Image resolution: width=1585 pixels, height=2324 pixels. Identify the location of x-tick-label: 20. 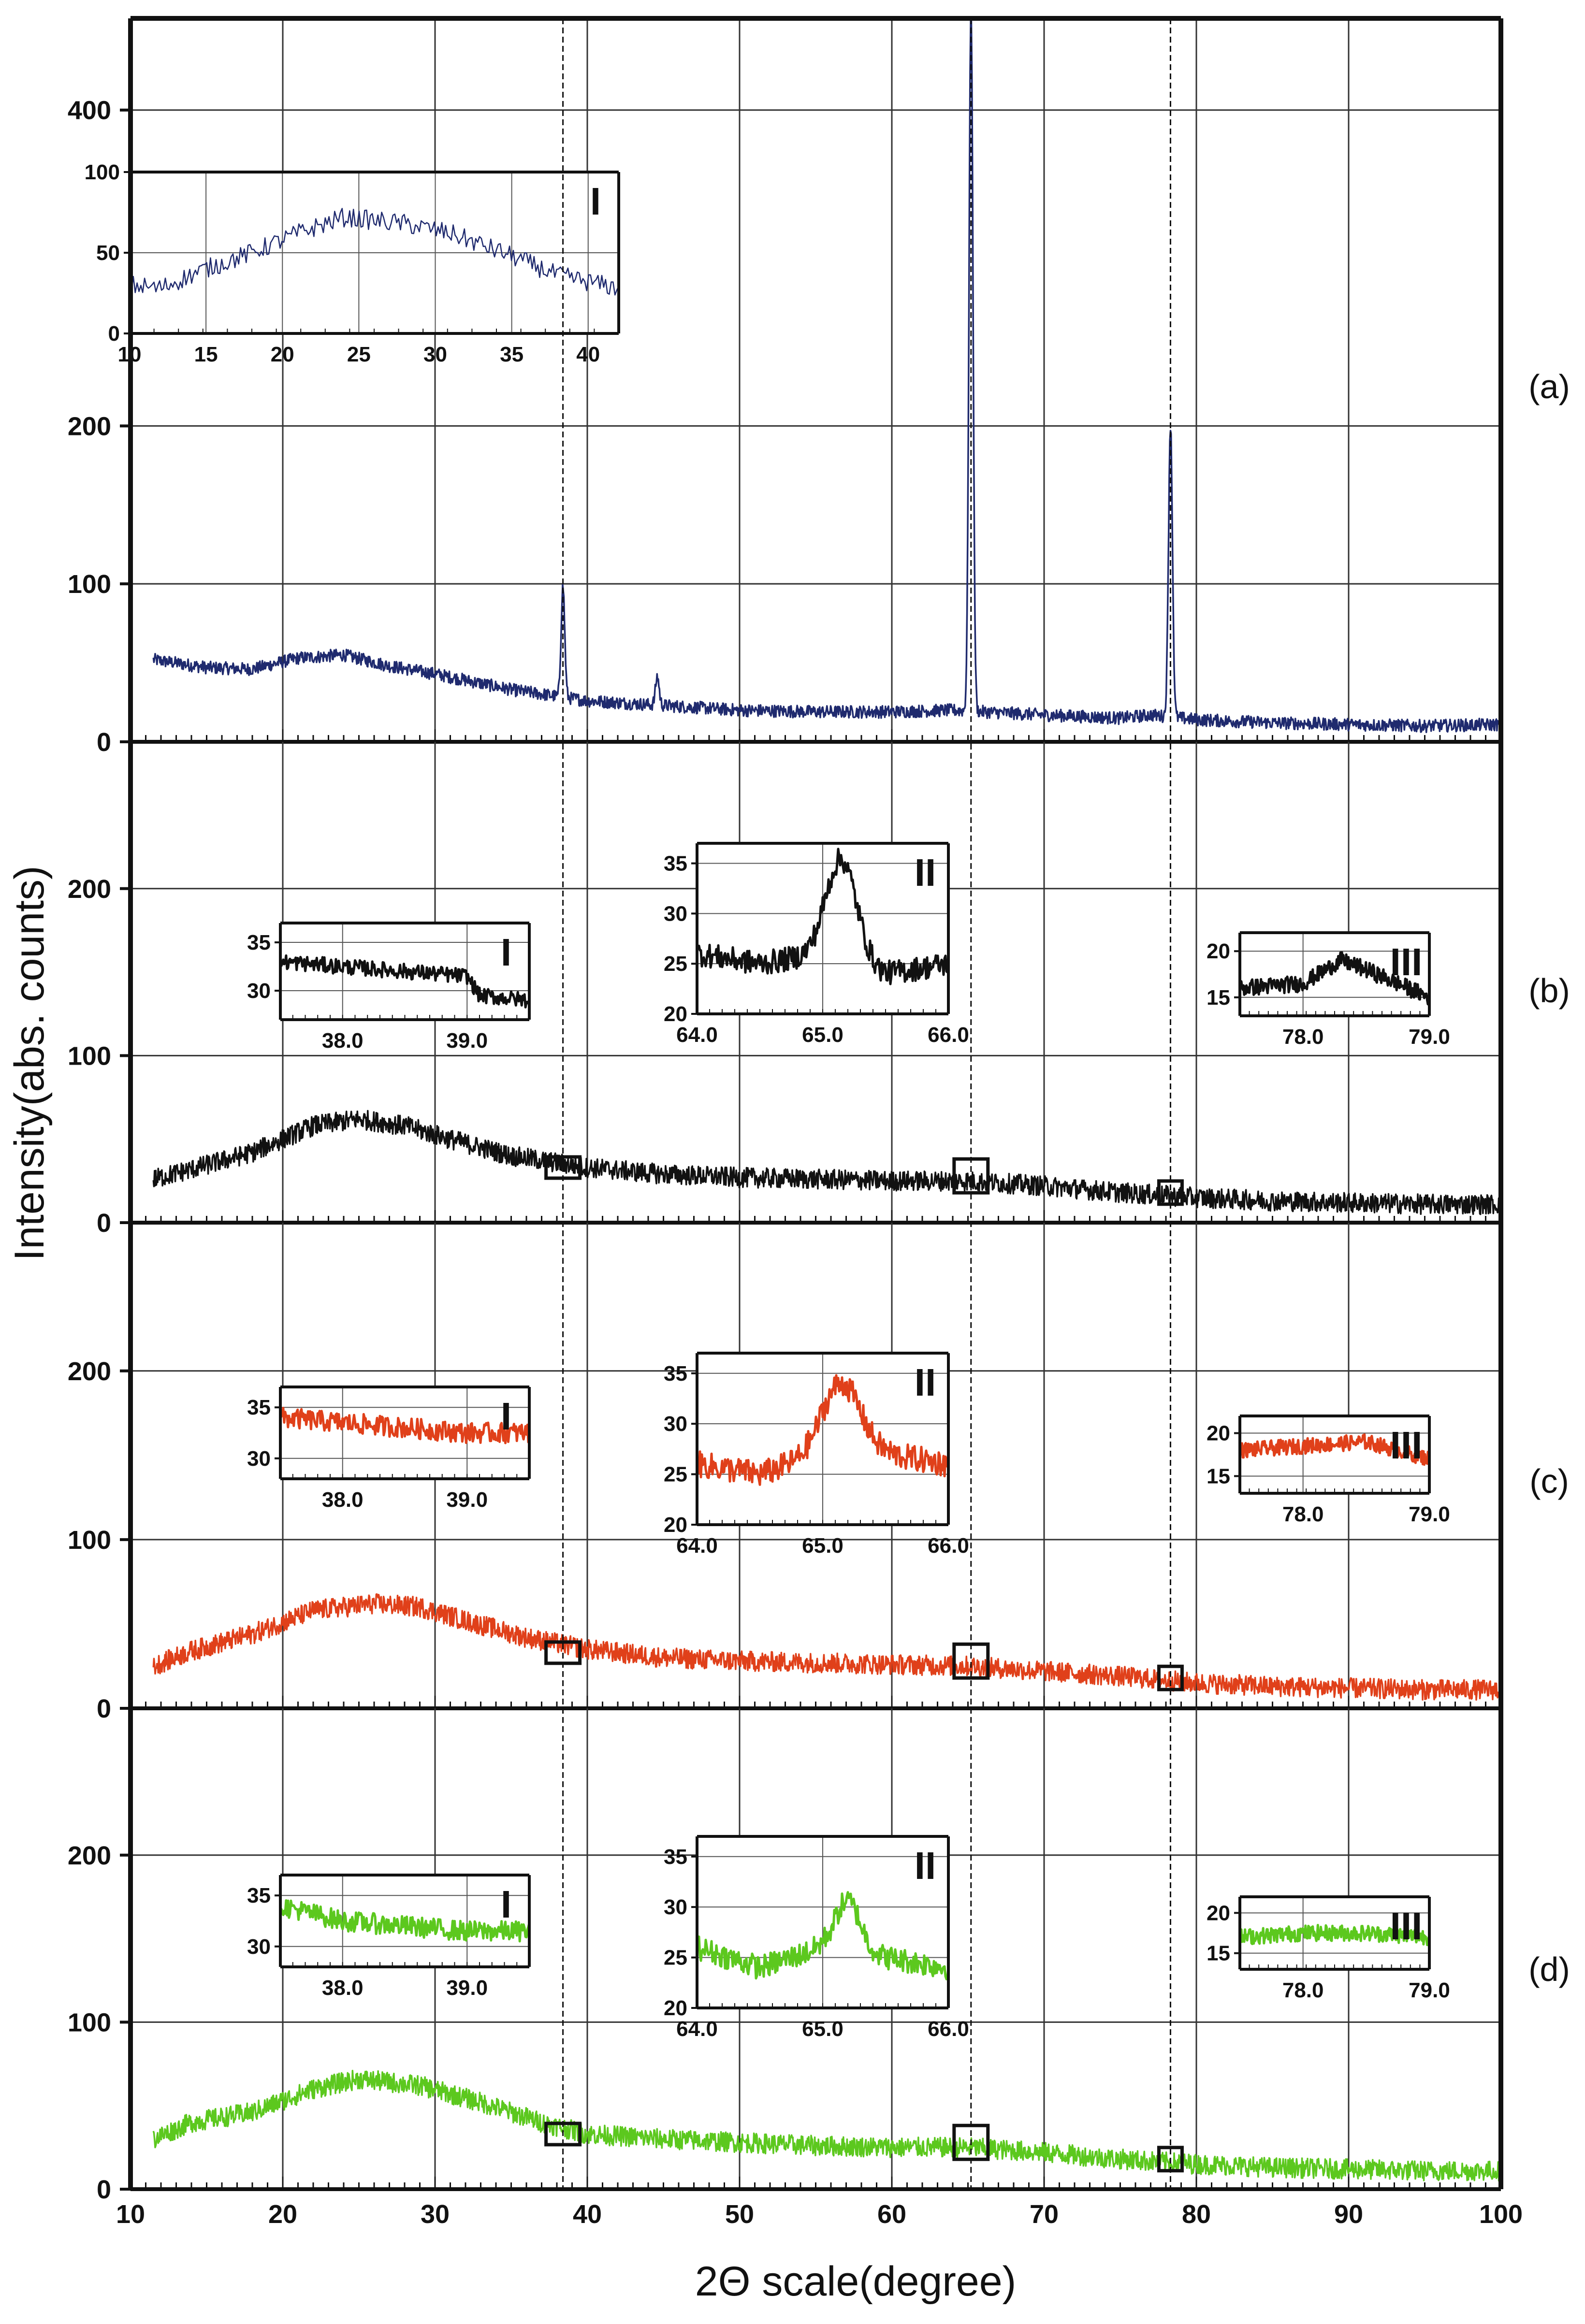
(283, 2214).